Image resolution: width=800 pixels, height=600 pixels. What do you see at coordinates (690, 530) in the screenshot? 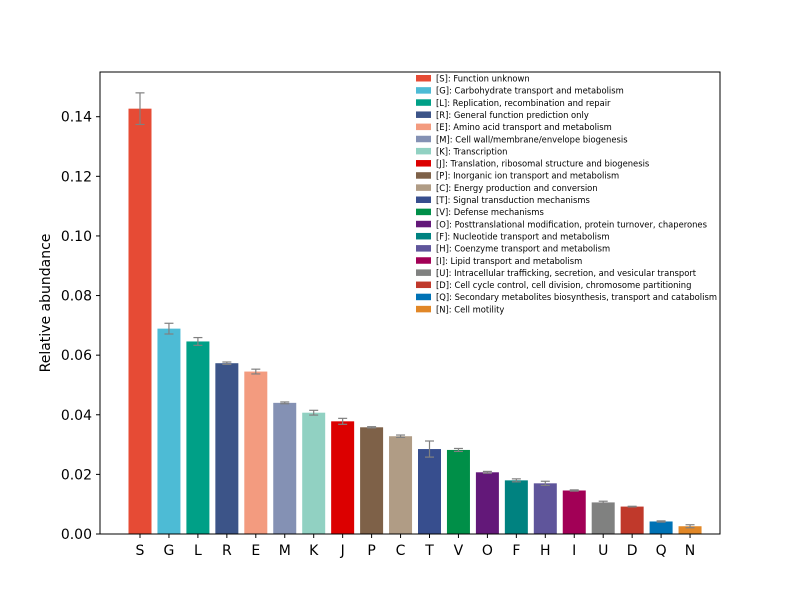
I see `bar-N` at bounding box center [690, 530].